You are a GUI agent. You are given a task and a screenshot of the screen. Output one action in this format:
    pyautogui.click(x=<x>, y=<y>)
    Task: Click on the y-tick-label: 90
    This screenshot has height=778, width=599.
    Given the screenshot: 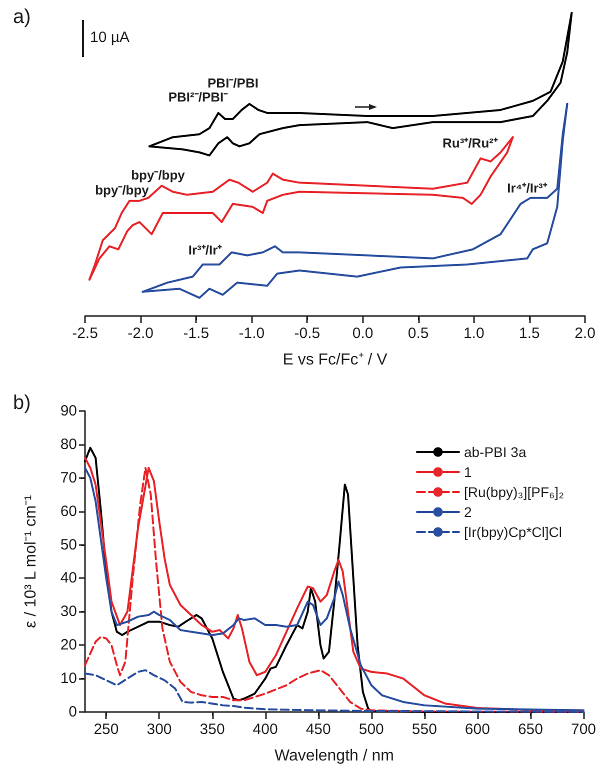 What is the action you would take?
    pyautogui.click(x=68, y=411)
    